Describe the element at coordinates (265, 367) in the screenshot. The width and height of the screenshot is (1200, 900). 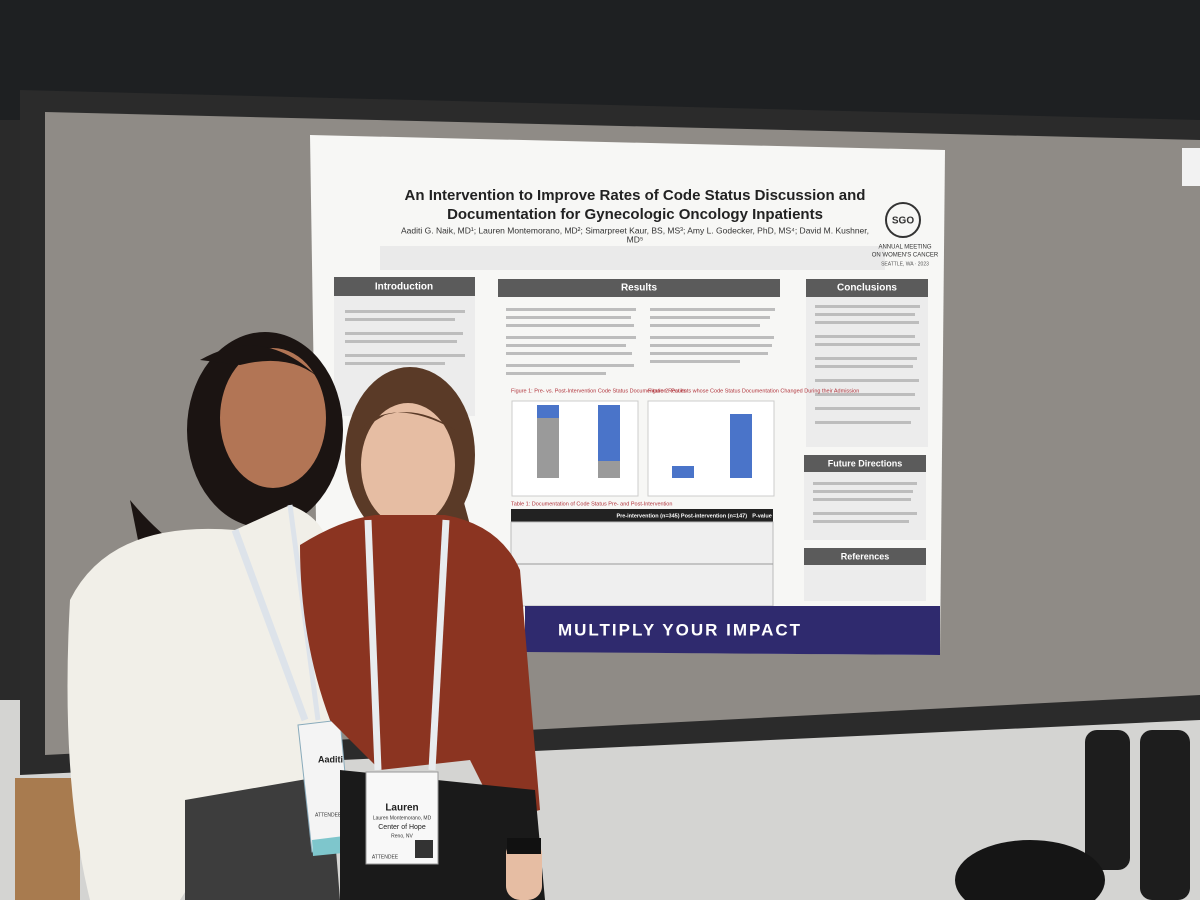
I see `hair` at that location.